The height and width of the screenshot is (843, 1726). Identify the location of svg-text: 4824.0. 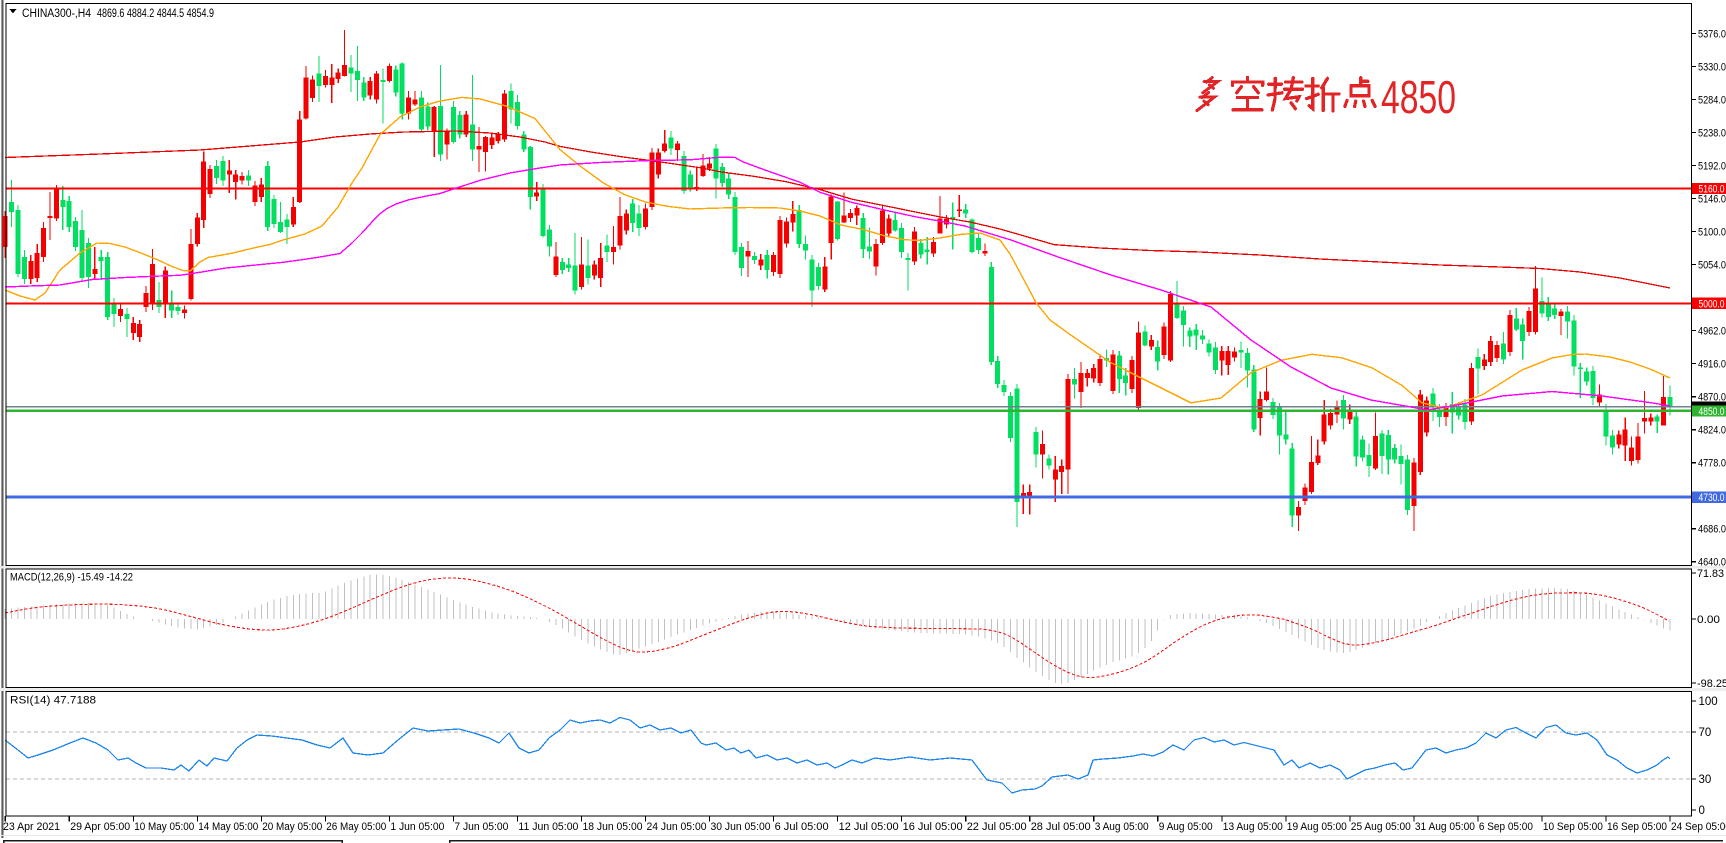
(1712, 431).